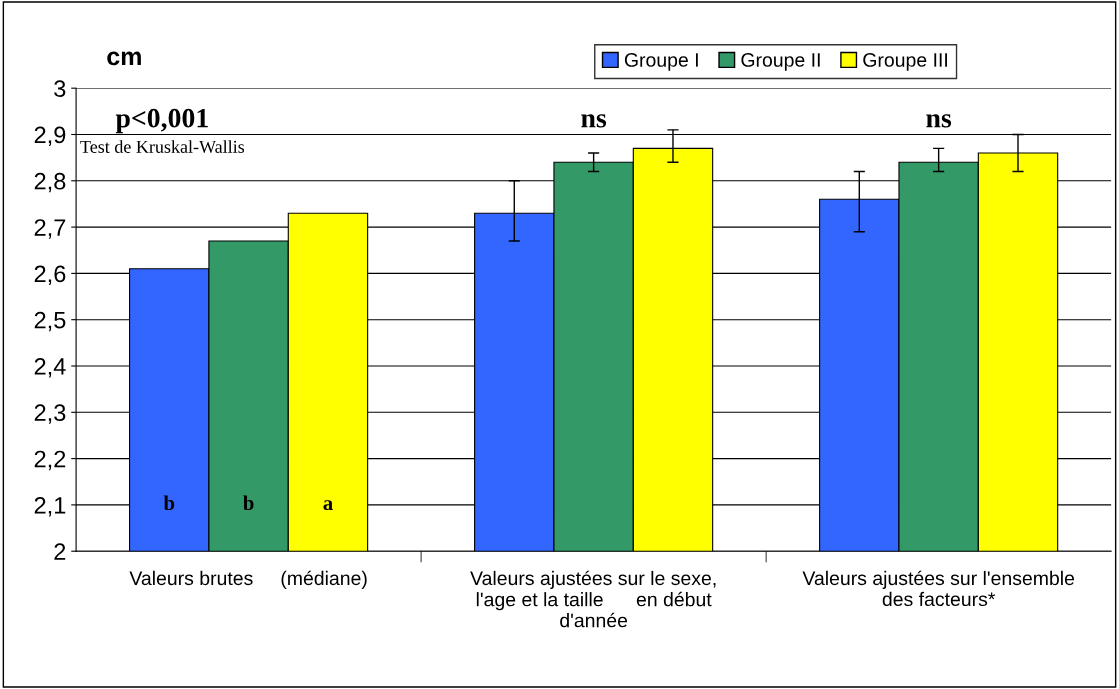 The width and height of the screenshot is (1119, 689). I want to click on y-tick-label: 2,4, so click(50, 368).